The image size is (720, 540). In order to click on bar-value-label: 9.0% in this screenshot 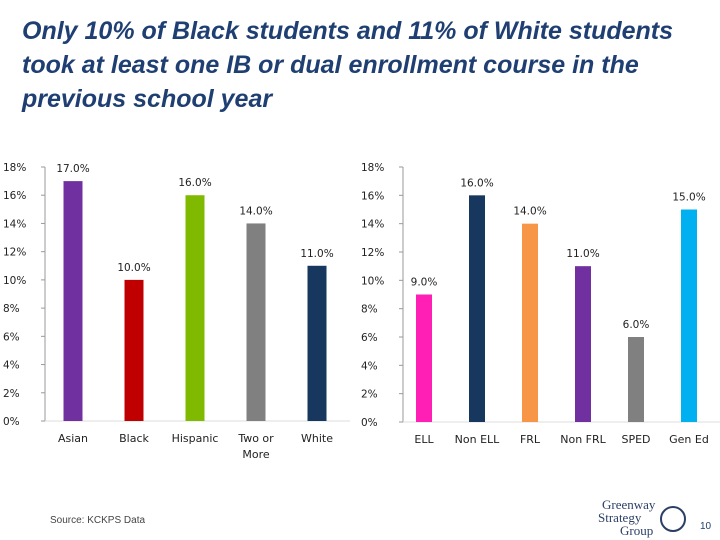, I will do `click(424, 283)`.